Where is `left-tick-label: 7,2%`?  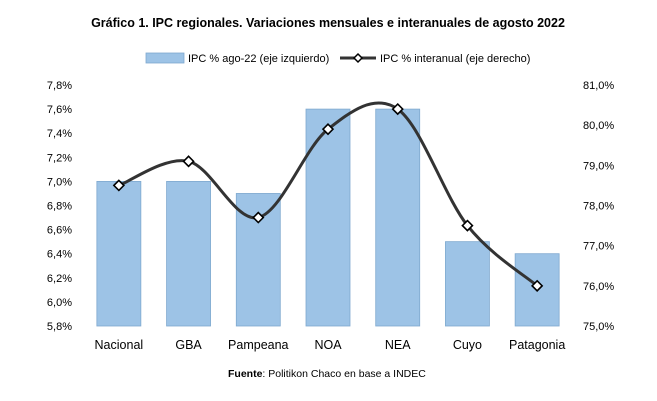 left-tick-label: 7,2% is located at coordinates (59, 158).